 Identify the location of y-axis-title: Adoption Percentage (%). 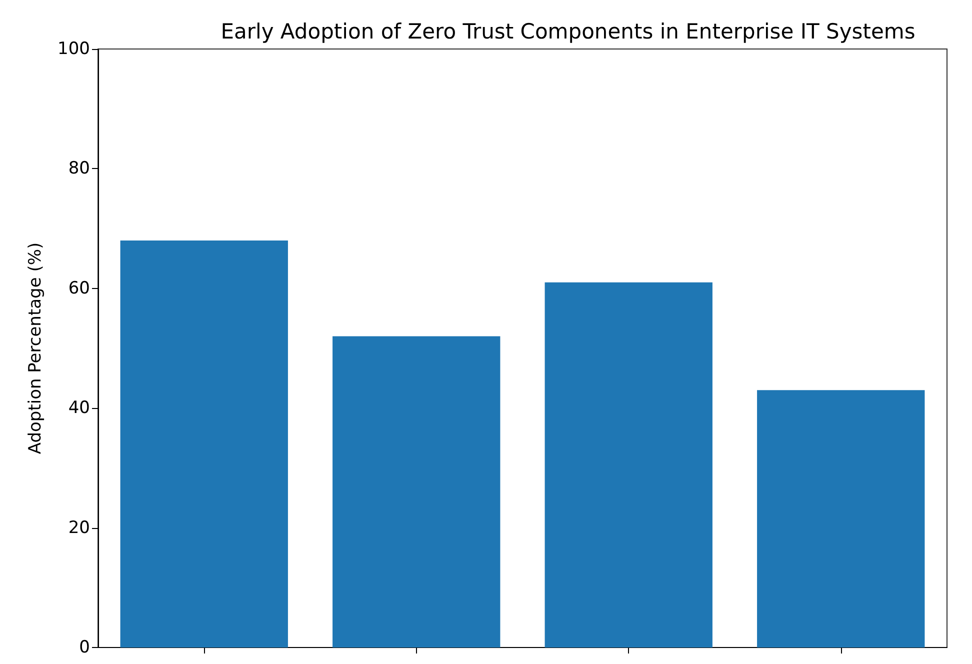
(36, 348).